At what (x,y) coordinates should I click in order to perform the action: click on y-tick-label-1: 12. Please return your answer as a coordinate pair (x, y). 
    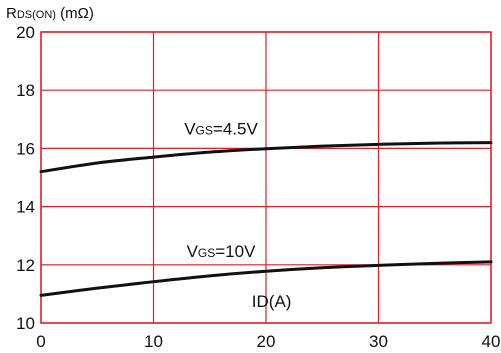
    Looking at the image, I should click on (25, 265).